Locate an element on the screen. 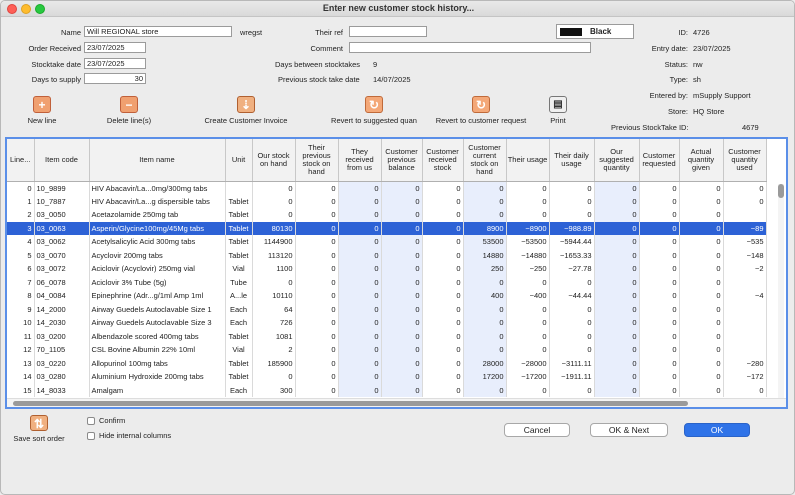 This screenshot has height=495, width=795. table-cell: −14880 is located at coordinates (528, 255).